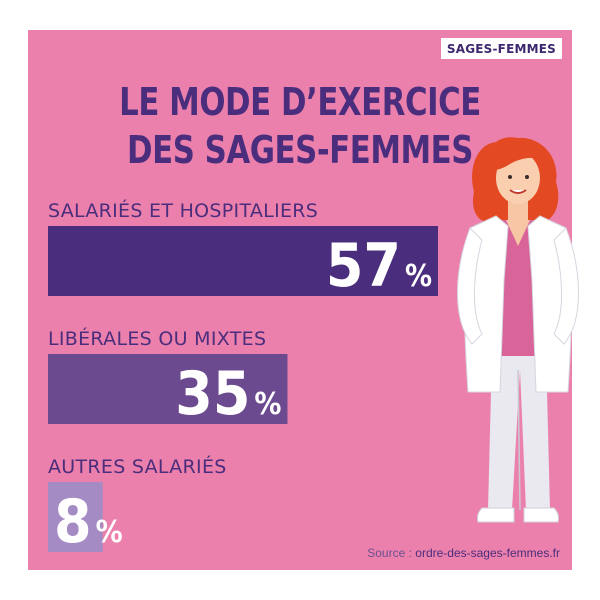 The width and height of the screenshot is (600, 600). Describe the element at coordinates (300, 102) in the screenshot. I see `title-line-1: LE MODE D’EXERCICE` at that location.